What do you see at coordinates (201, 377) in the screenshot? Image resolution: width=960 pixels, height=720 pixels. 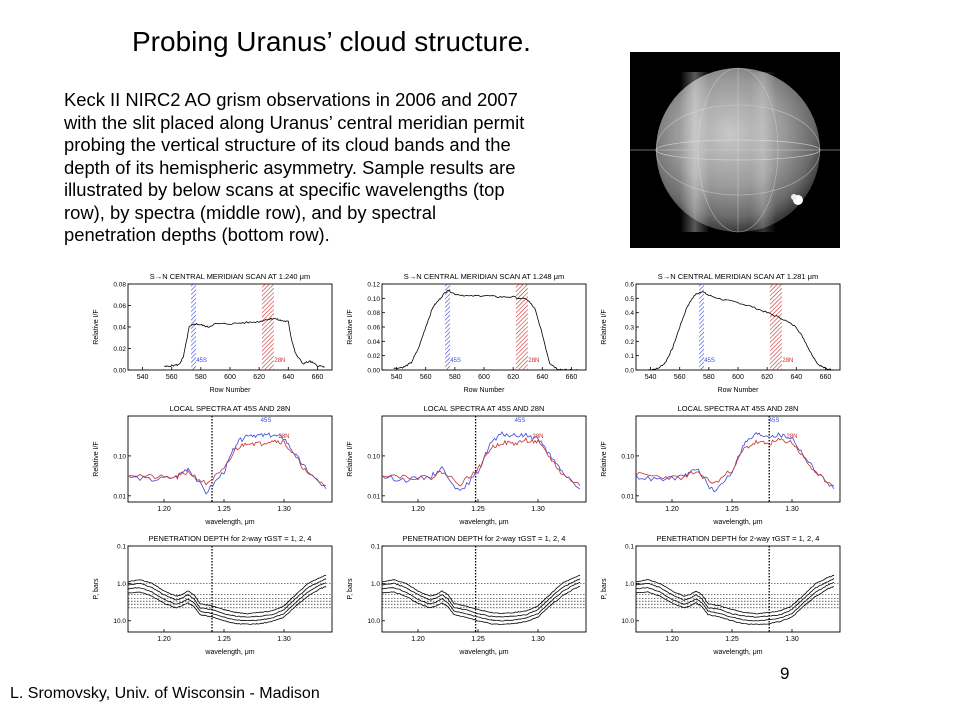 I see `x-tick-label: 580` at bounding box center [201, 377].